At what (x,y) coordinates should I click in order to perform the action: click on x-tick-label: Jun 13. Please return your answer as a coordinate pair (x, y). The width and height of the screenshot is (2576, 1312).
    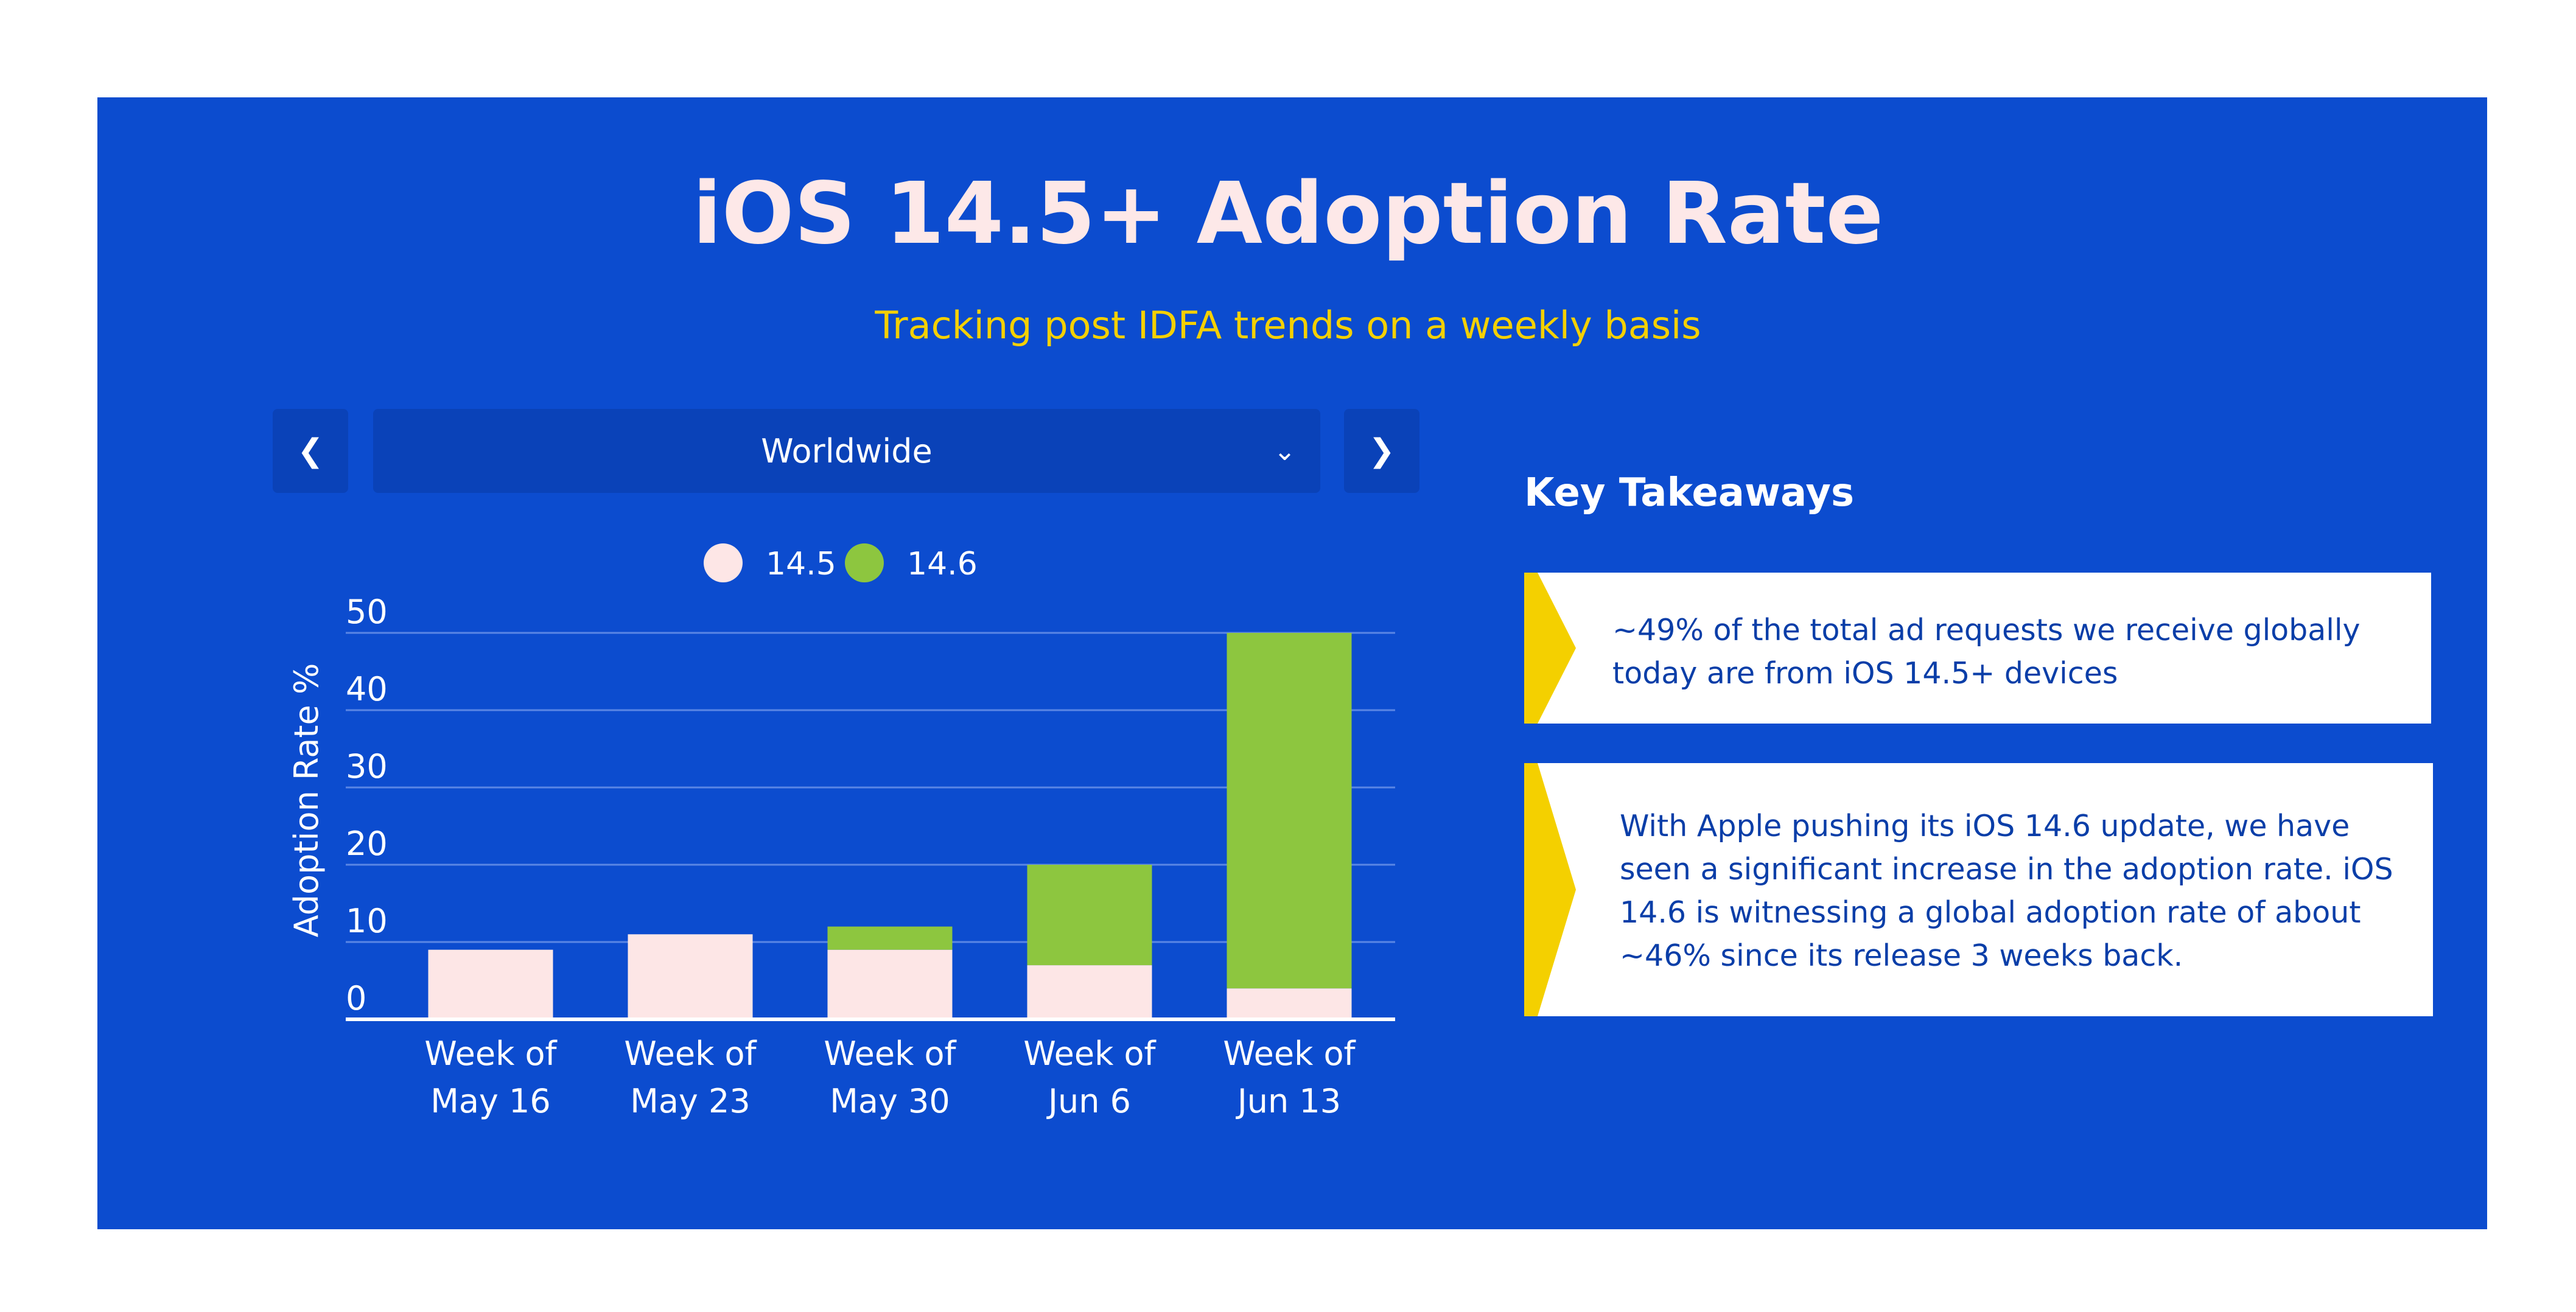
    Looking at the image, I should click on (1288, 1101).